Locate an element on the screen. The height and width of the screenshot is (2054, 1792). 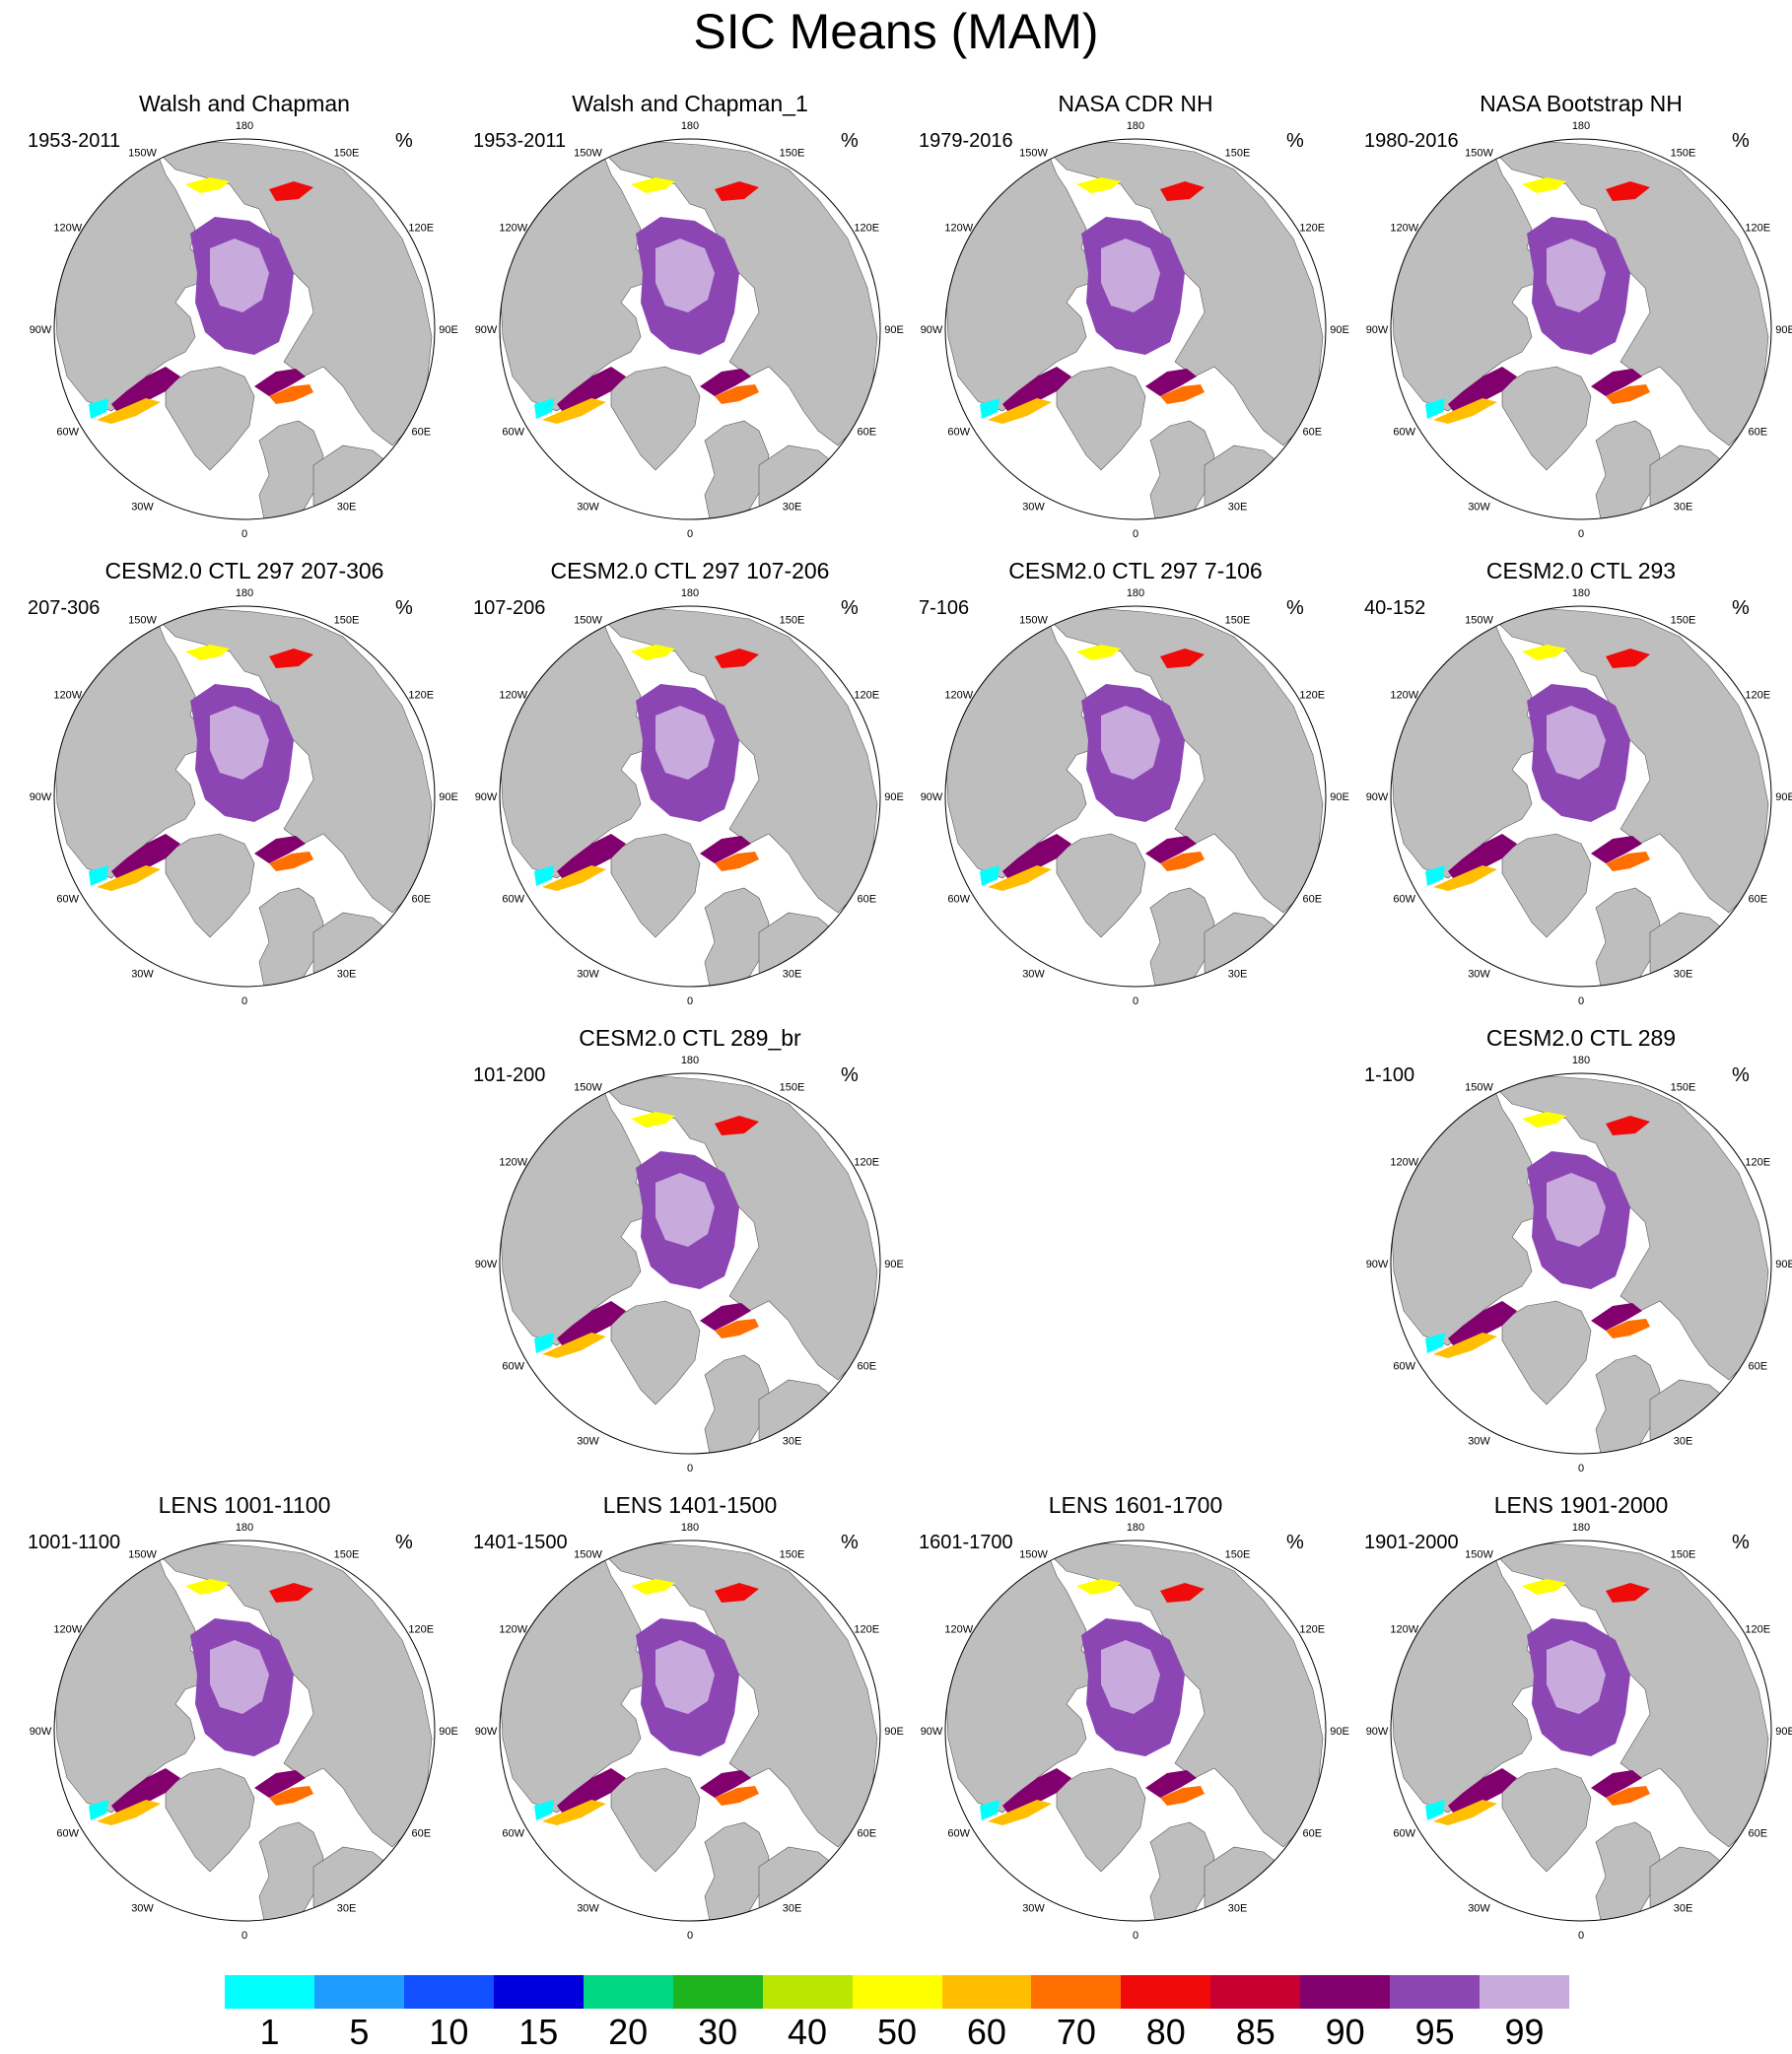
panel-title: LENS 1901-2000 is located at coordinates (1581, 1505).